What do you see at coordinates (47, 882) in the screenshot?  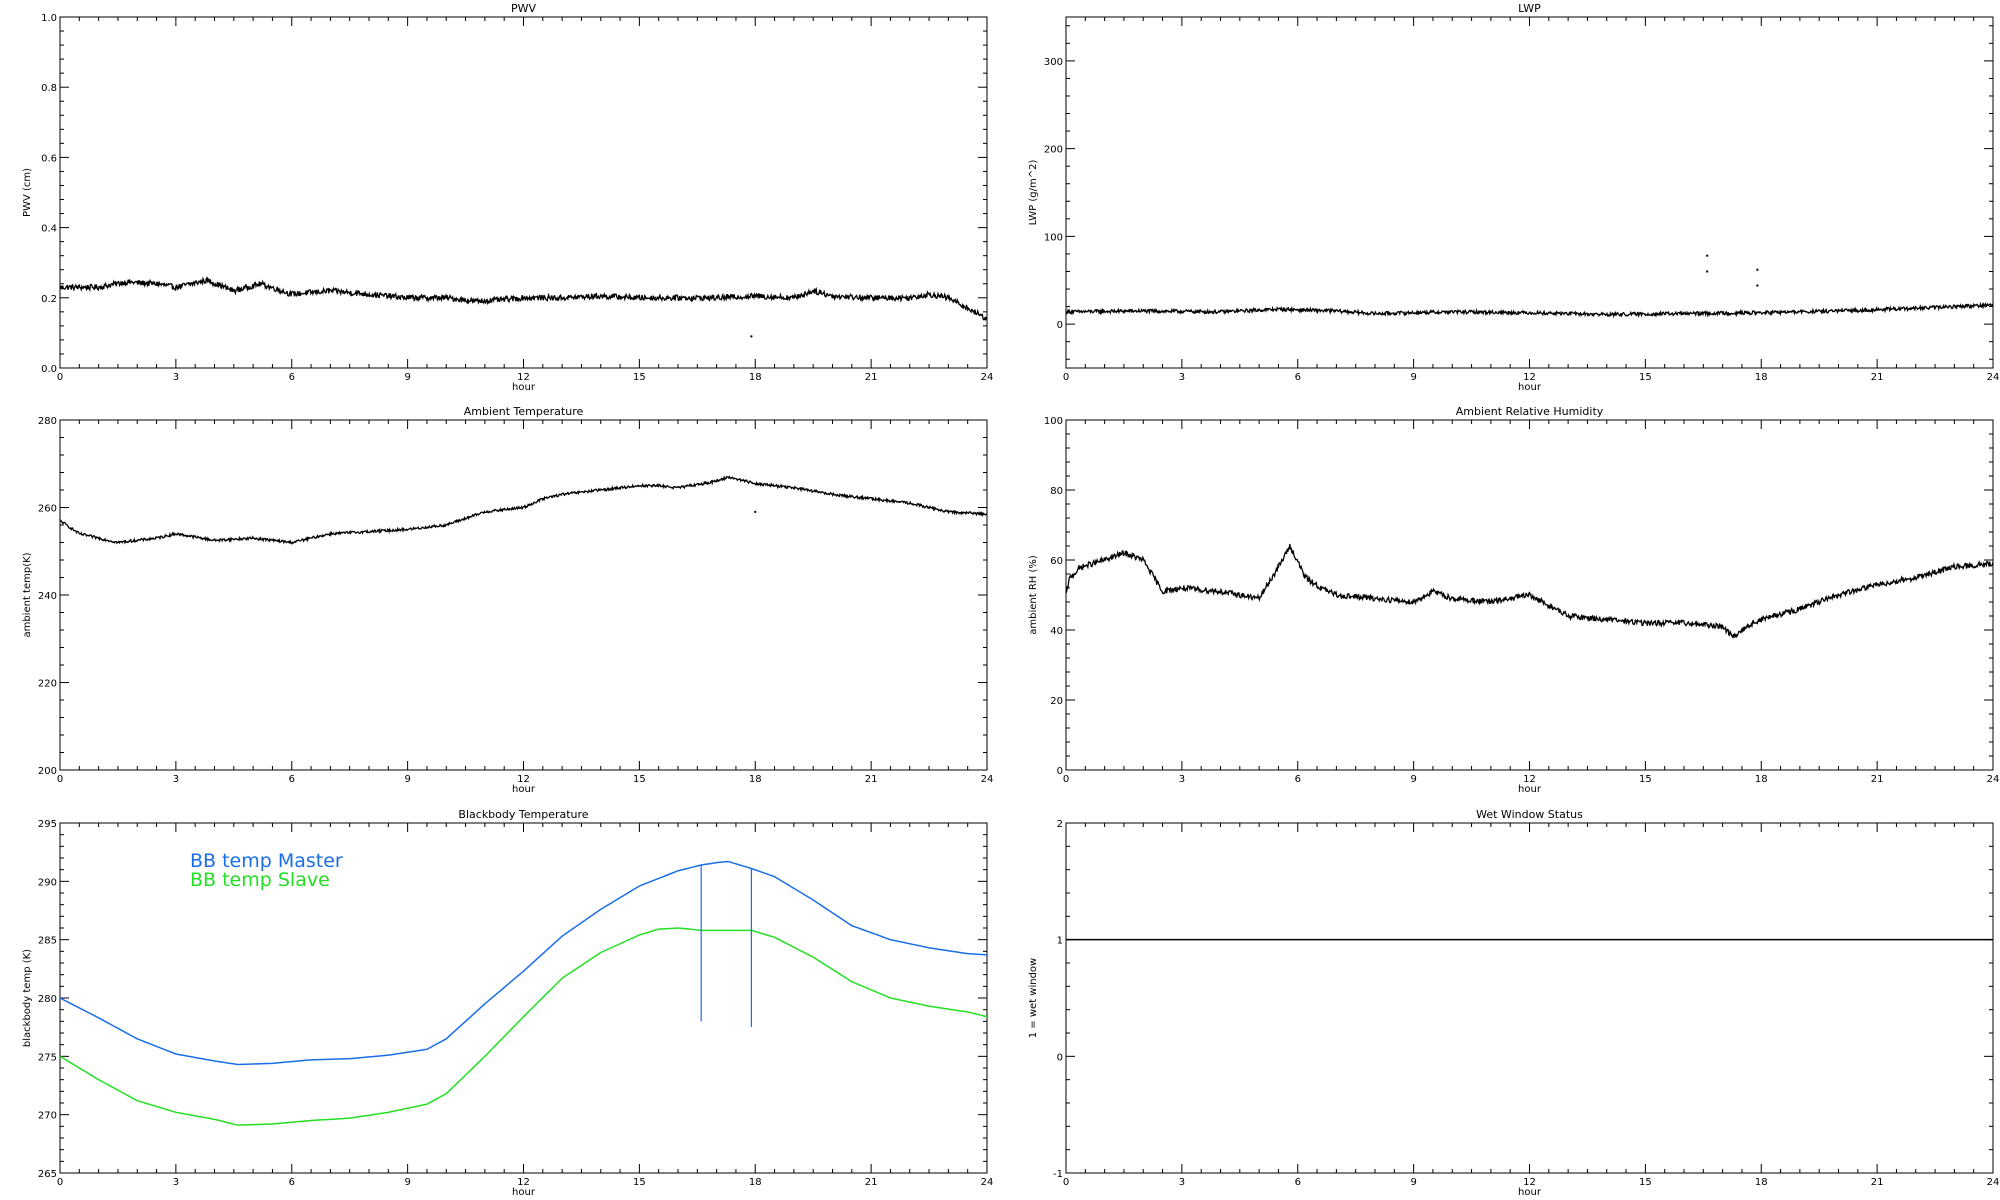 I see `y-tick-label: 290` at bounding box center [47, 882].